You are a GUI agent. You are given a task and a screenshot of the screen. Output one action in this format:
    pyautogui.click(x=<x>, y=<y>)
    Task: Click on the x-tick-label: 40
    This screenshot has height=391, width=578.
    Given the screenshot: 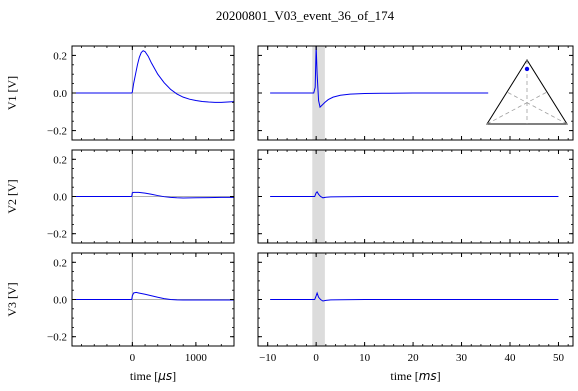 What is the action you would take?
    pyautogui.click(x=511, y=358)
    